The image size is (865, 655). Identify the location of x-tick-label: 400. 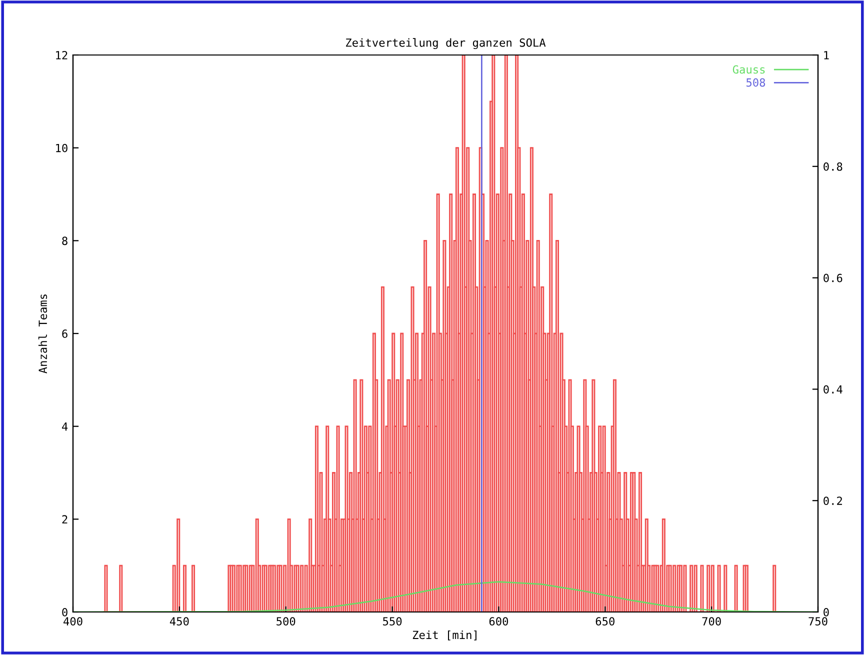
(73, 621).